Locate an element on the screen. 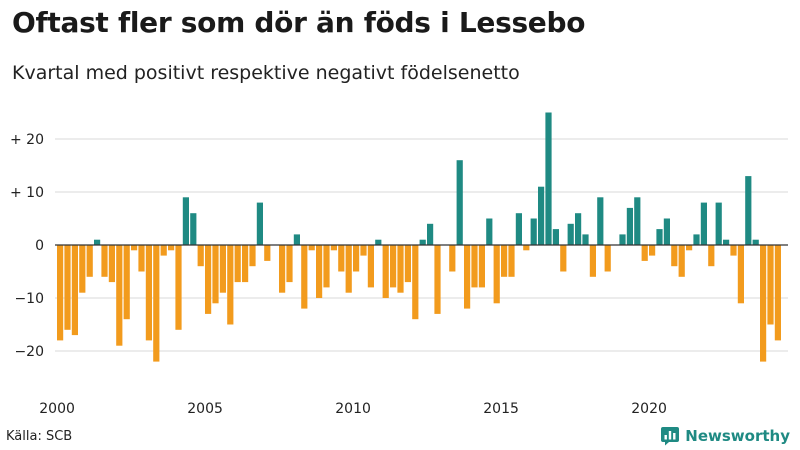 Image resolution: width=800 pixels, height=450 pixels. y-tick-label: −10 is located at coordinates (29, 299).